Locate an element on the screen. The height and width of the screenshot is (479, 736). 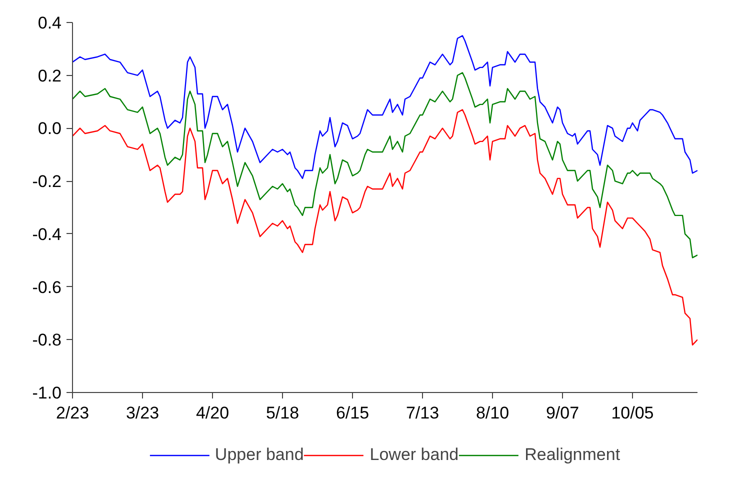
y-tick-label: -1.0 is located at coordinates (47, 393).